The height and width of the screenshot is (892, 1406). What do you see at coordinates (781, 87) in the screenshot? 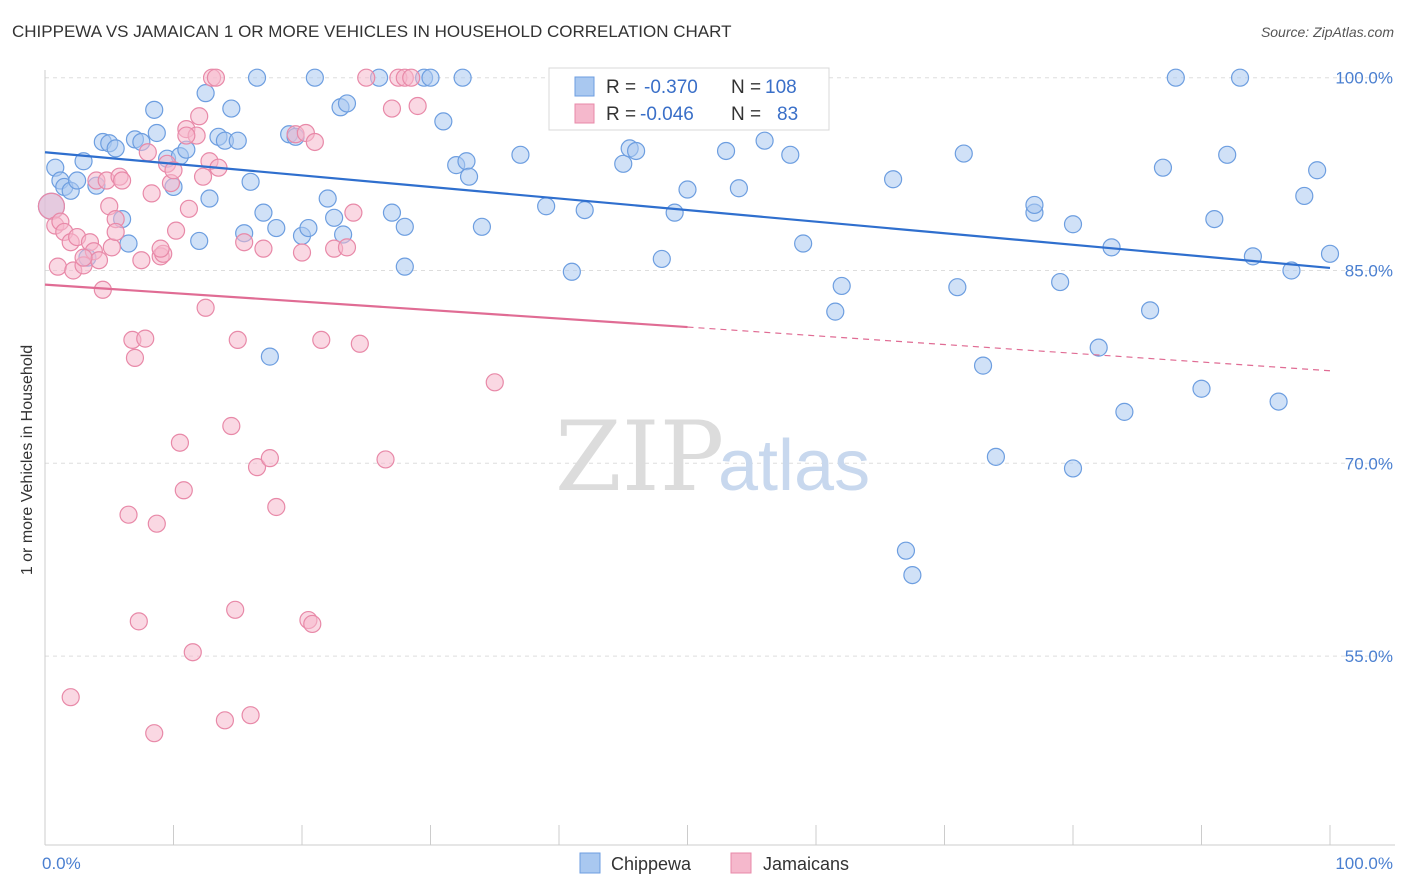
I see `legend-n-value-1: 108` at bounding box center [781, 87].